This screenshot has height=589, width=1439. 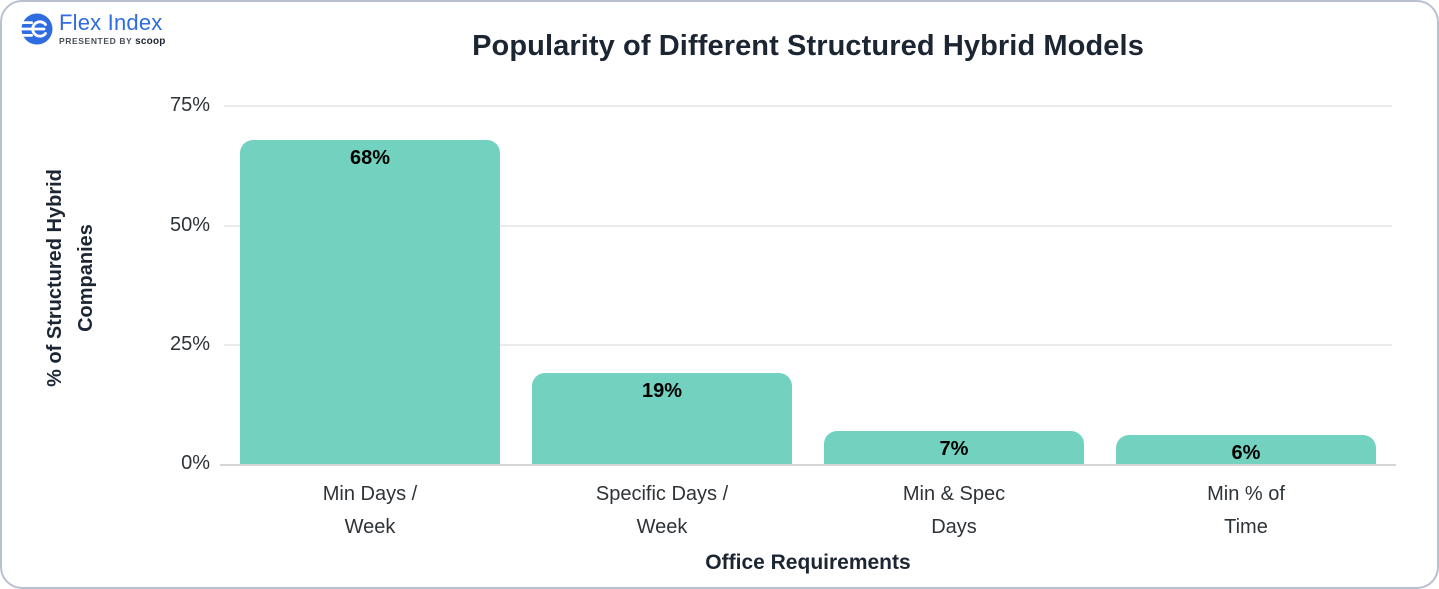 I want to click on bar: 6%, so click(x=1246, y=449).